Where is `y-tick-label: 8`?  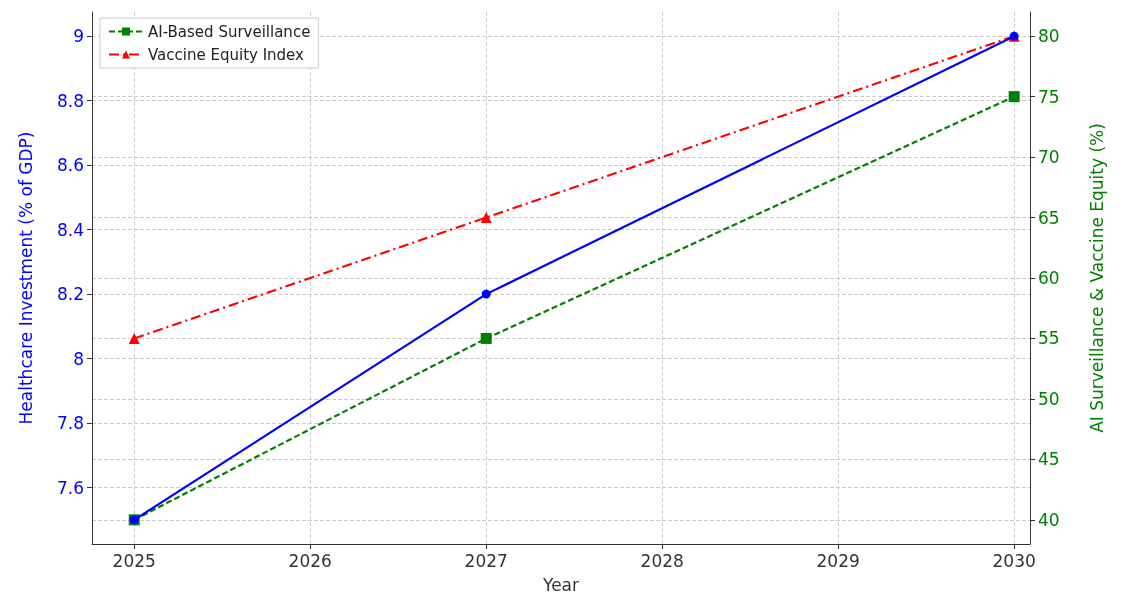
y-tick-label: 8 is located at coordinates (78, 358).